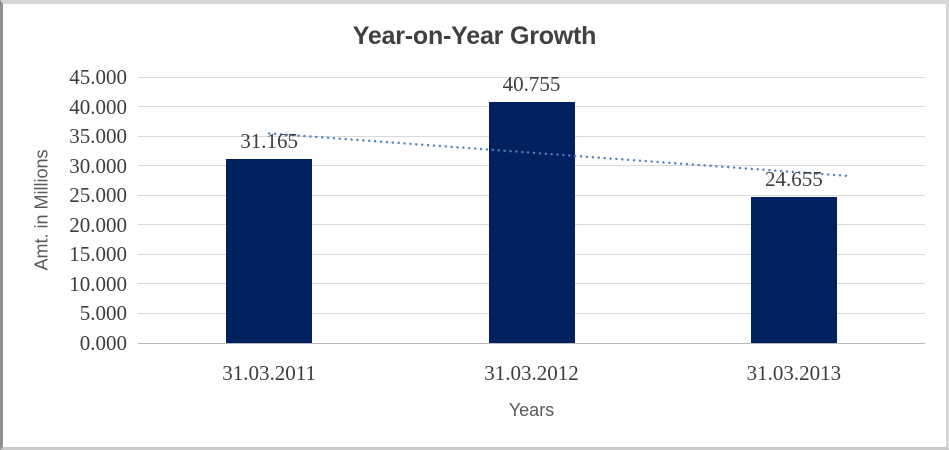 The width and height of the screenshot is (949, 450). What do you see at coordinates (98, 283) in the screenshot?
I see `y-tick-label: 10.000` at bounding box center [98, 283].